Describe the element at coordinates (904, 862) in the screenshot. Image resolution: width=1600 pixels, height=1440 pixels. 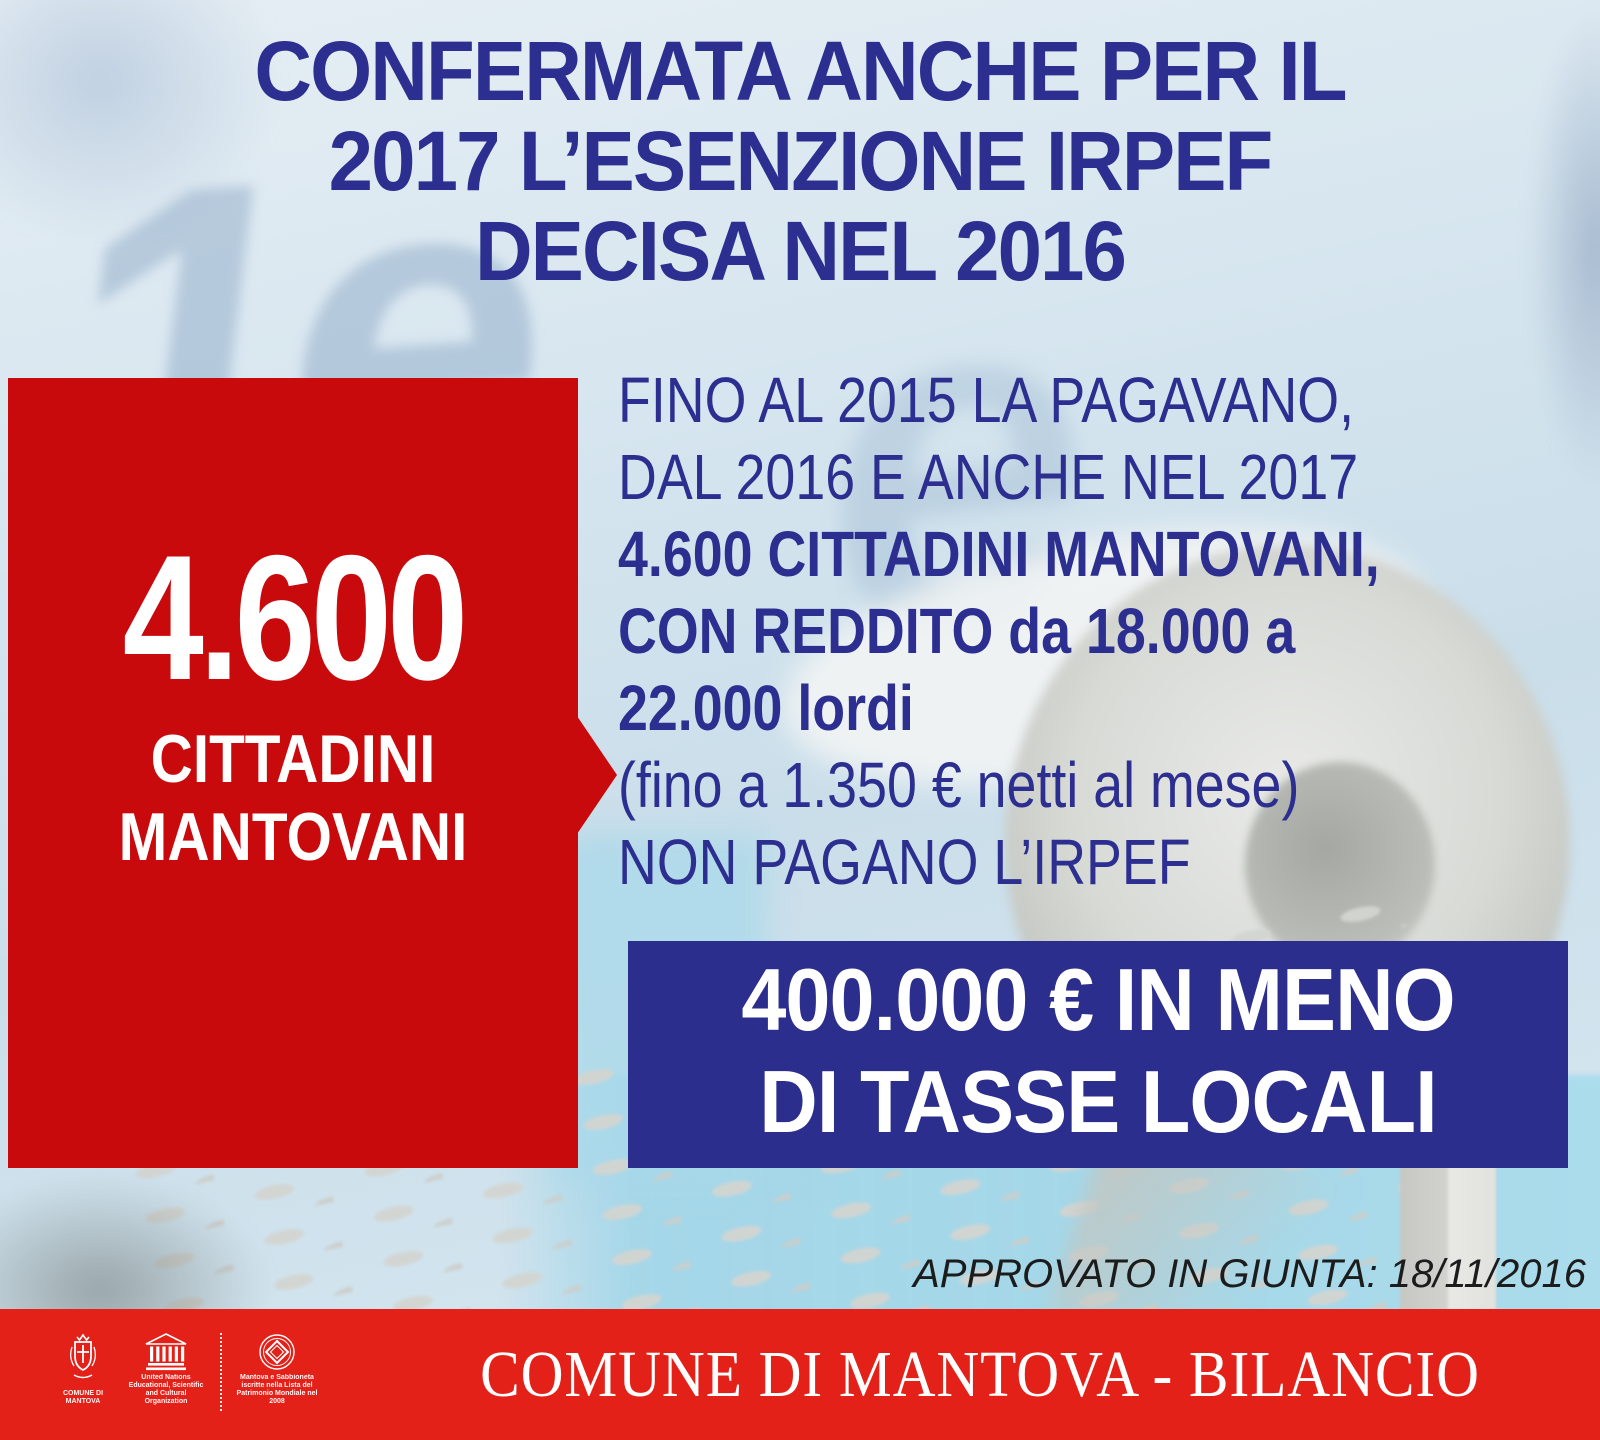
I see `body-line-7: NON PAGANO L’IRPEF` at that location.